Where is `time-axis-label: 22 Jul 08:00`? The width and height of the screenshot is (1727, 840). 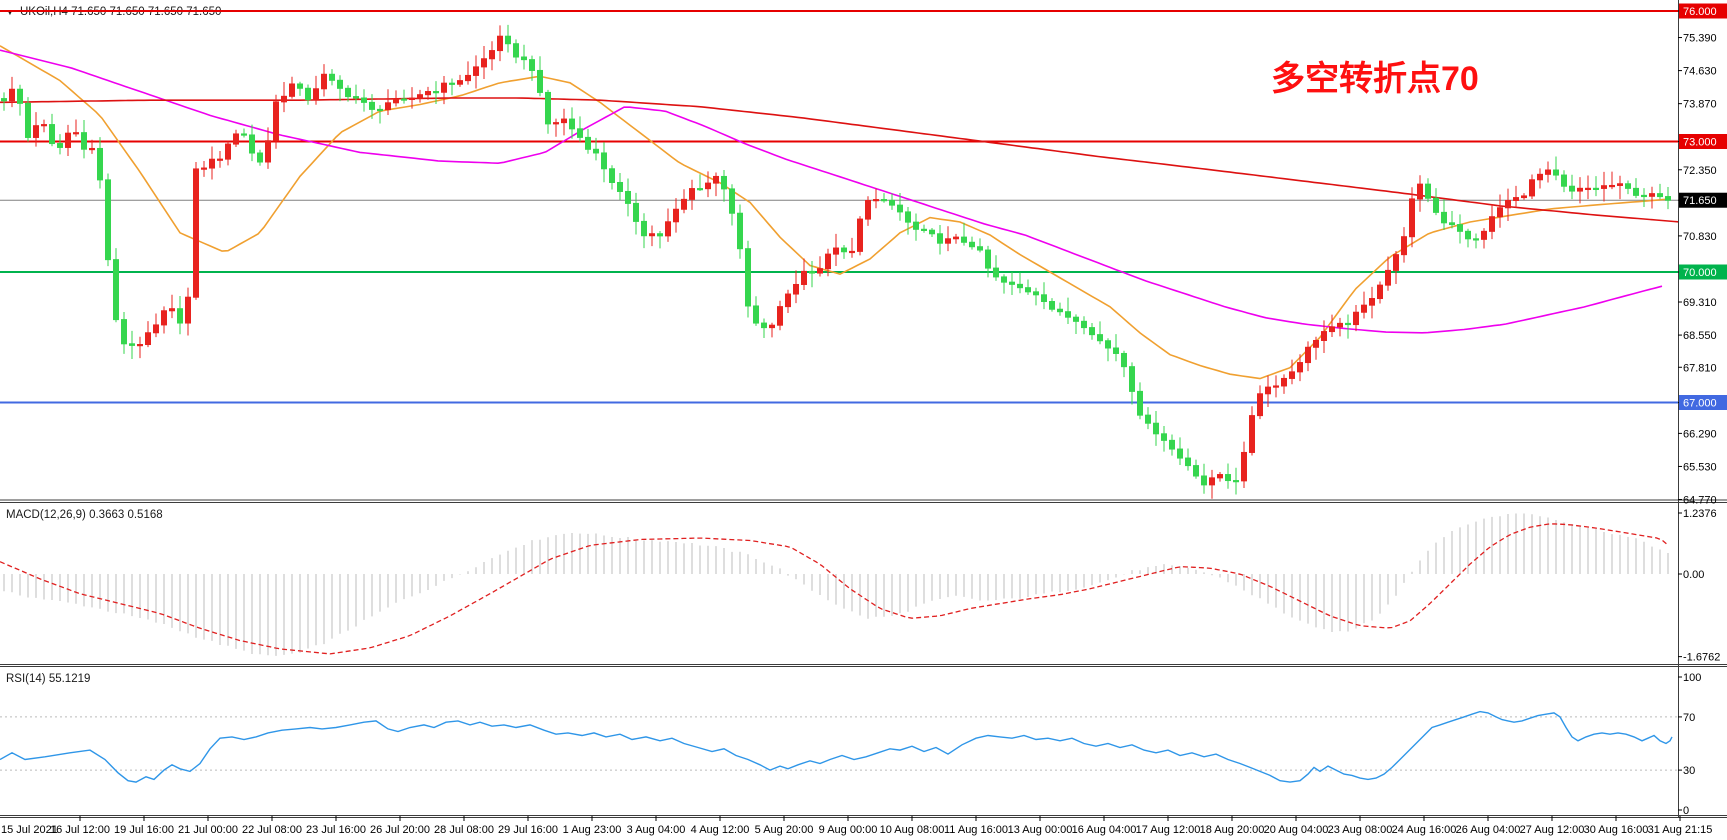 time-axis-label: 22 Jul 08:00 is located at coordinates (272, 830).